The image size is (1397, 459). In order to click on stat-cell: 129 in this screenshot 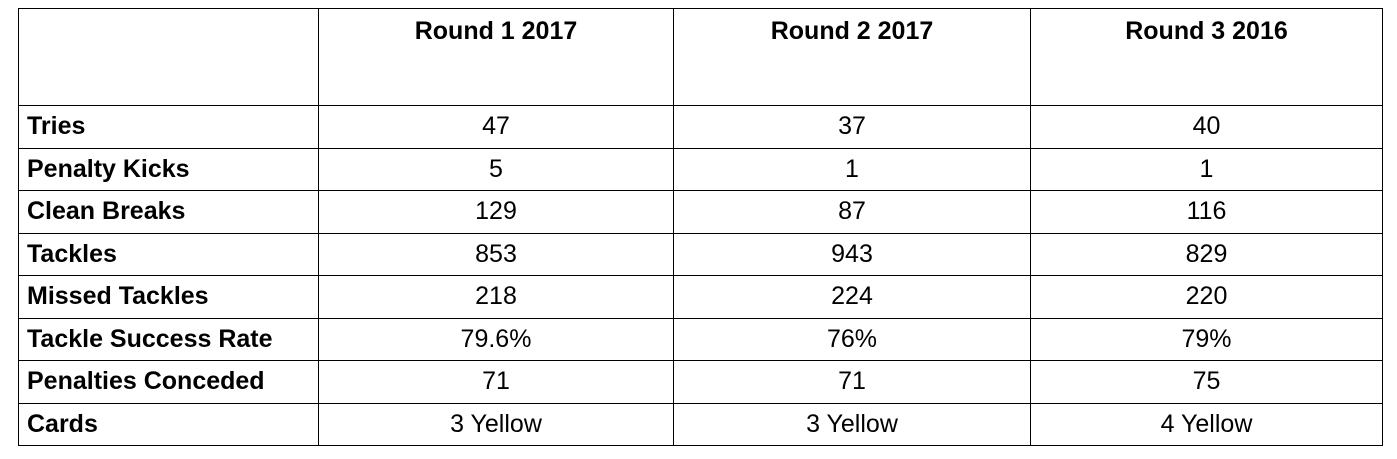, I will do `click(496, 212)`.